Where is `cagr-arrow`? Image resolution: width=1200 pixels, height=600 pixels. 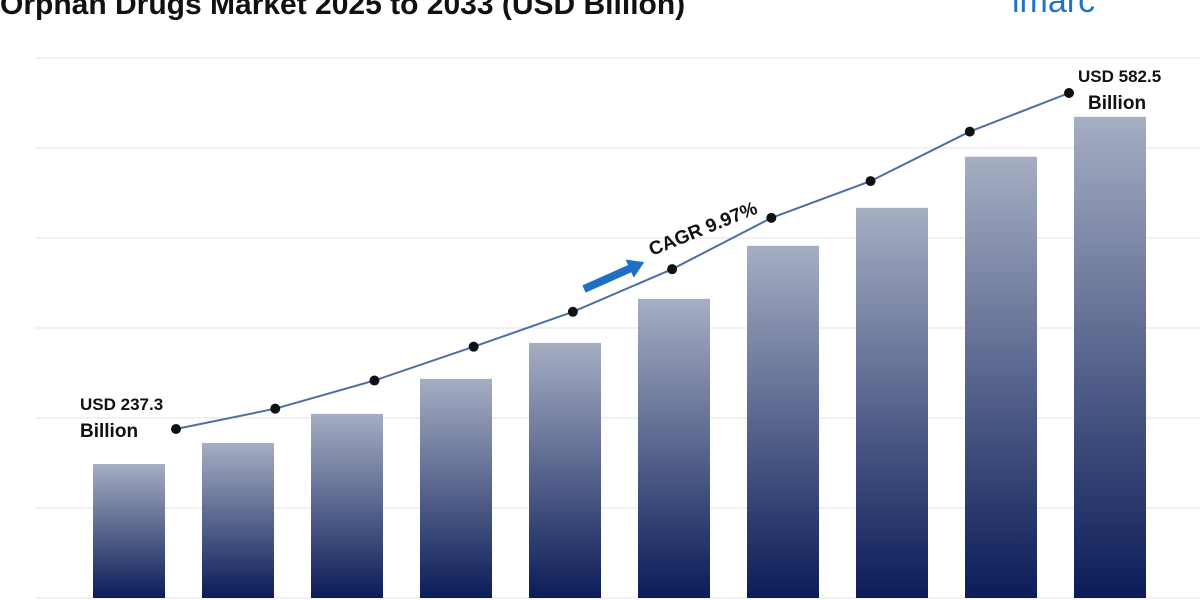 cagr-arrow is located at coordinates (613, 276).